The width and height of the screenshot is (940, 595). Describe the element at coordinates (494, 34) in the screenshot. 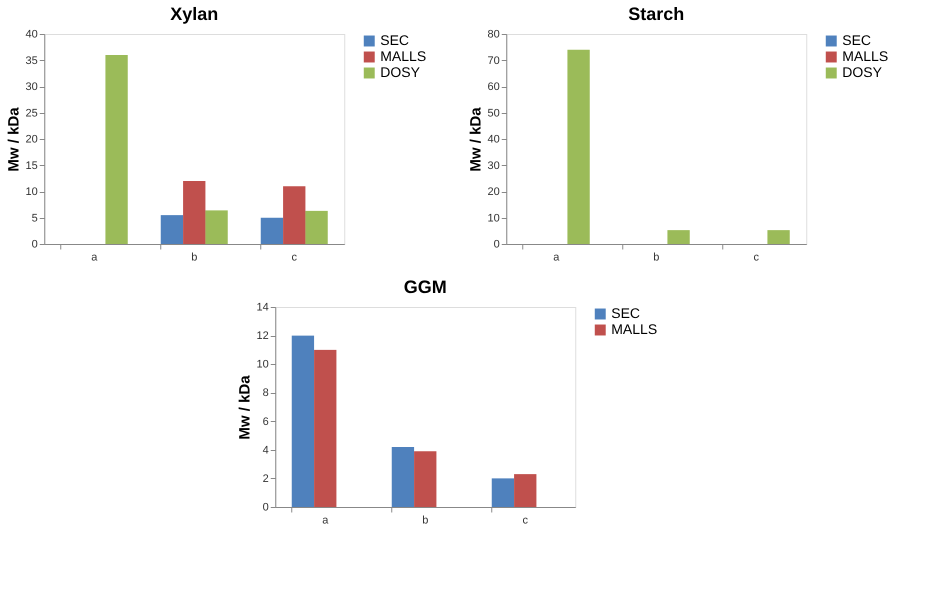

I see `y-tick-label: 80` at that location.